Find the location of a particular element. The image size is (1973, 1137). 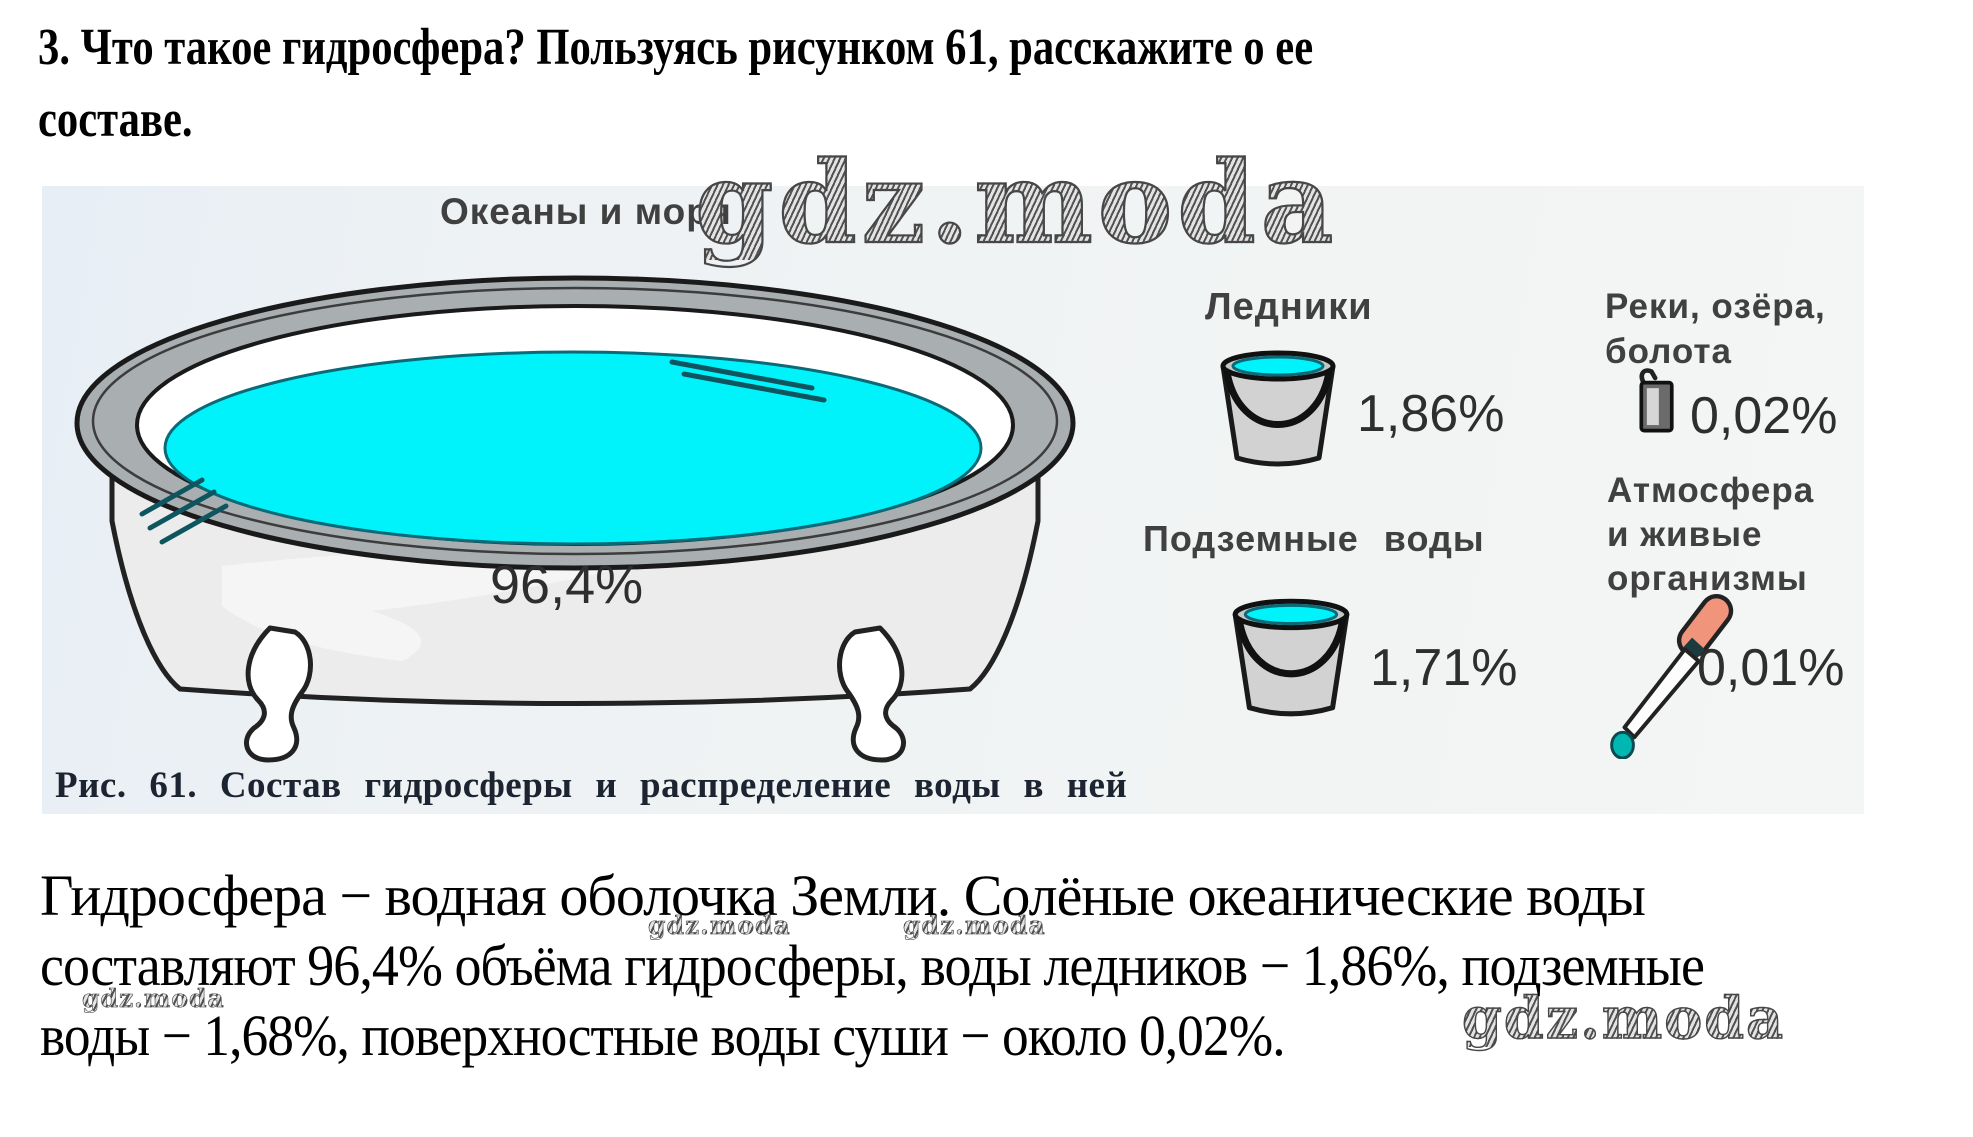

value-rivers-lakes: 0,02% is located at coordinates (1764, 416).